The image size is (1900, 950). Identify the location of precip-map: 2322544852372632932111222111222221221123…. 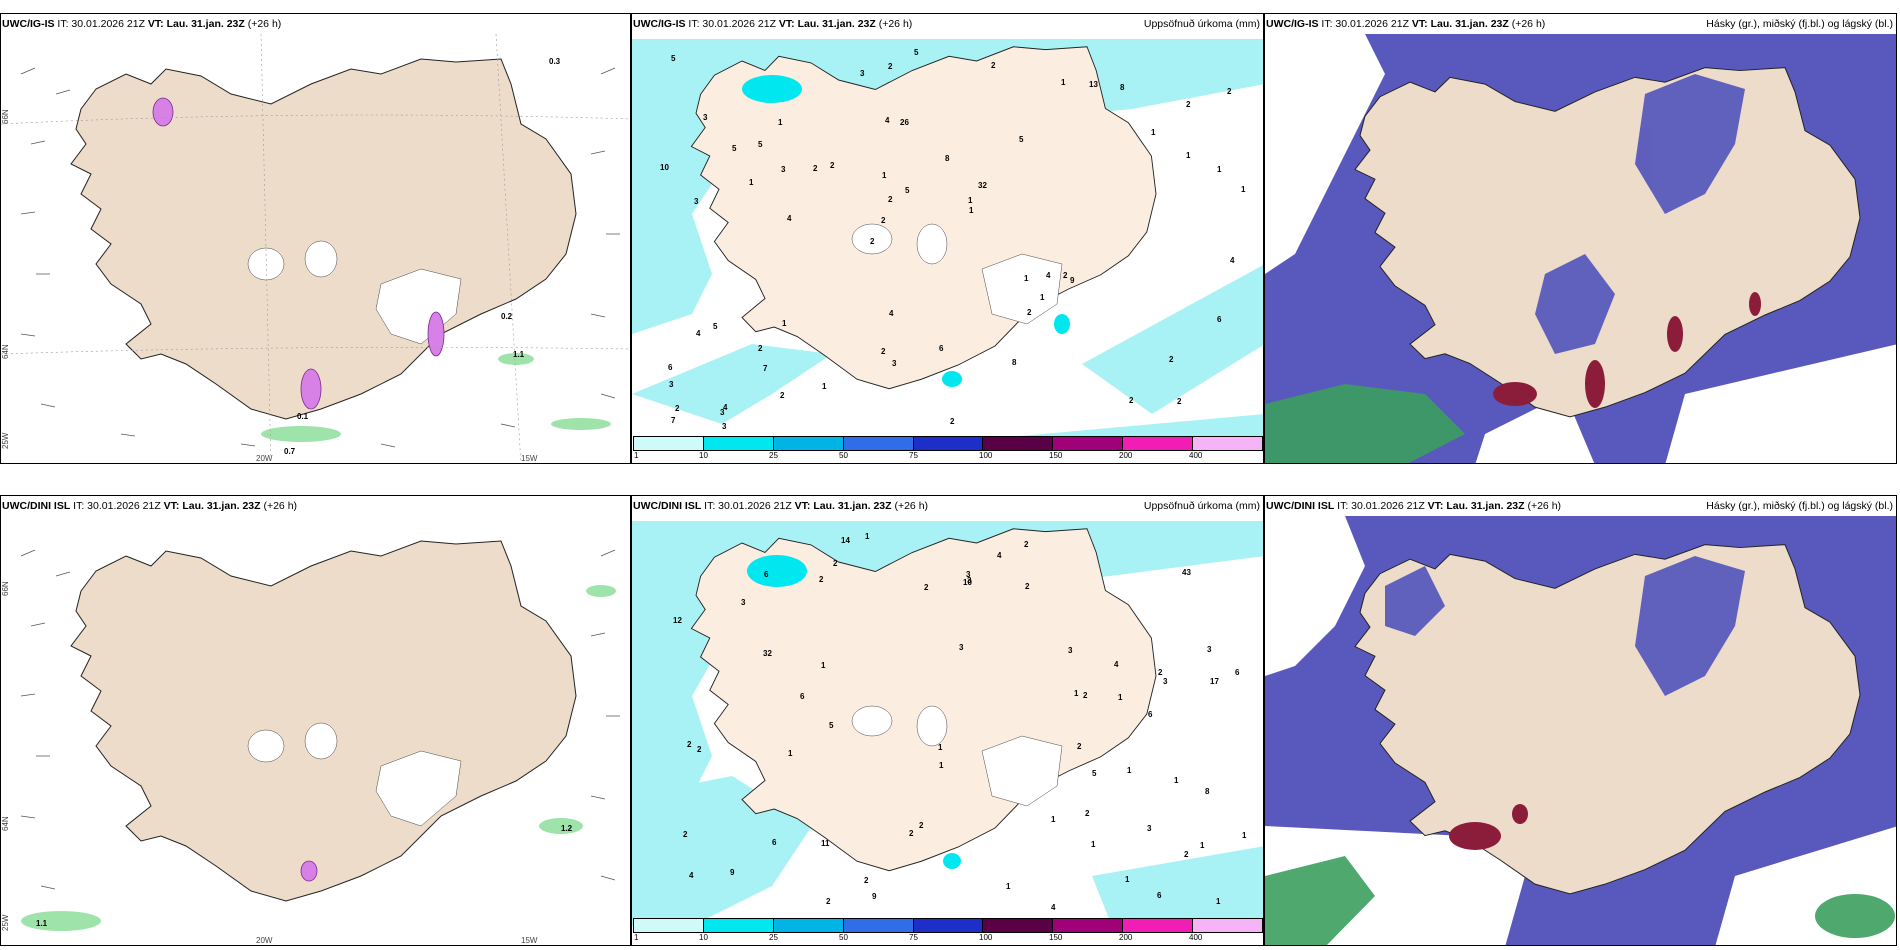
(947, 244).